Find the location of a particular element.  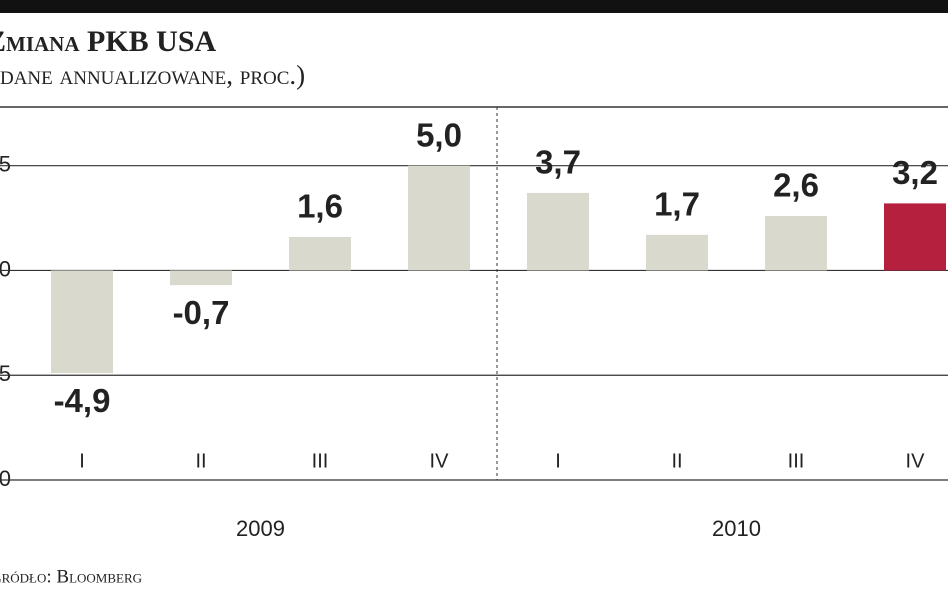

value-label: 5,0 is located at coordinates (439, 134).